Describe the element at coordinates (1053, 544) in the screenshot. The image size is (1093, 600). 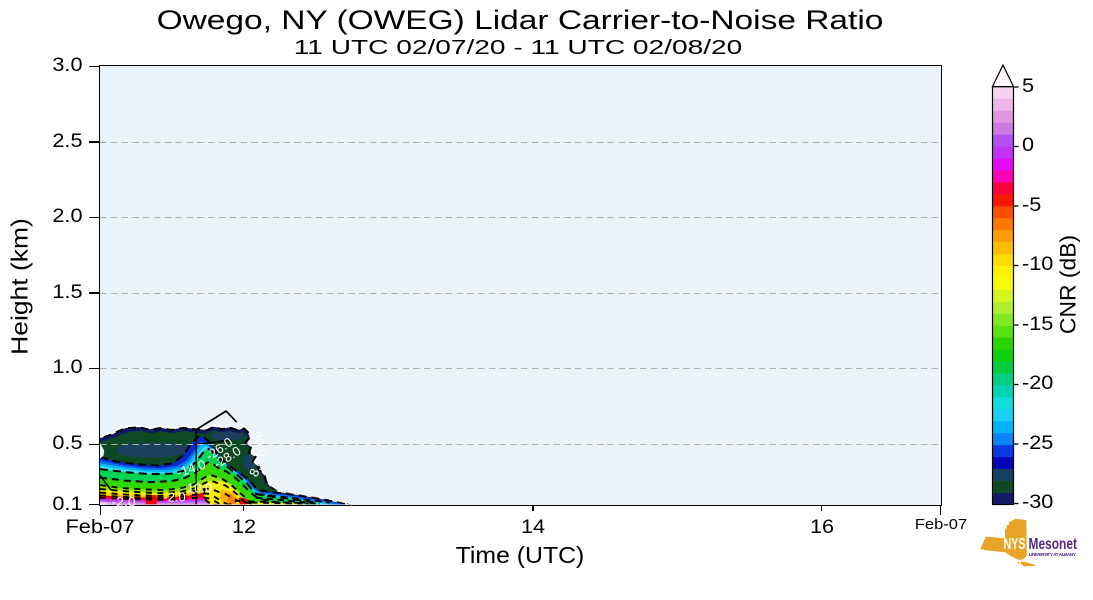
I see `svg-text: Mesonet` at that location.